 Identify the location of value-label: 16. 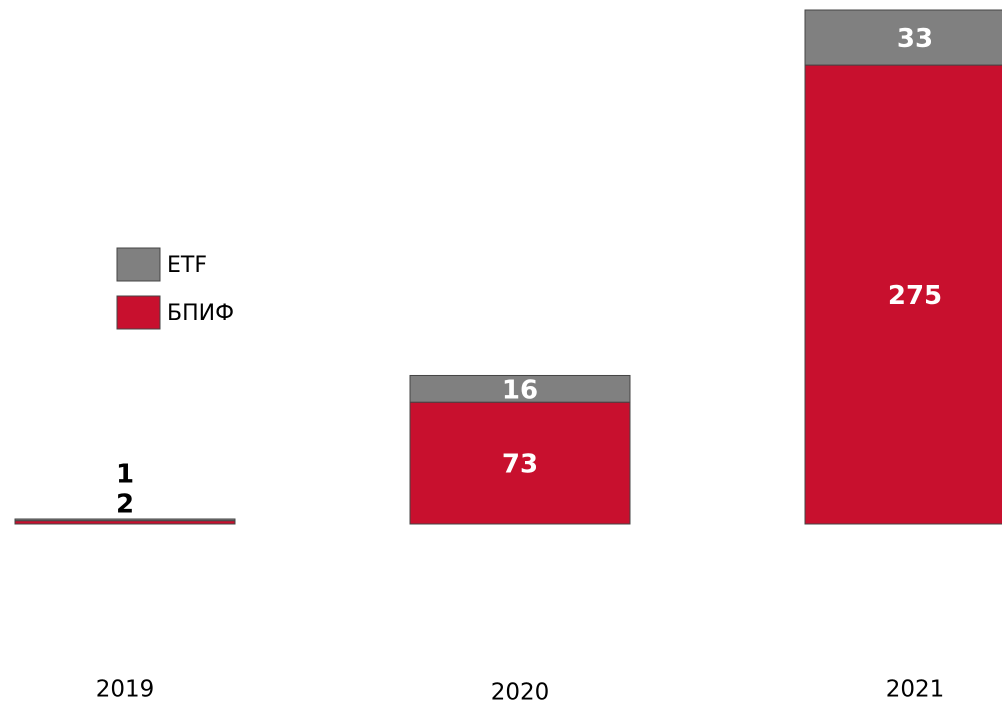
(520, 390).